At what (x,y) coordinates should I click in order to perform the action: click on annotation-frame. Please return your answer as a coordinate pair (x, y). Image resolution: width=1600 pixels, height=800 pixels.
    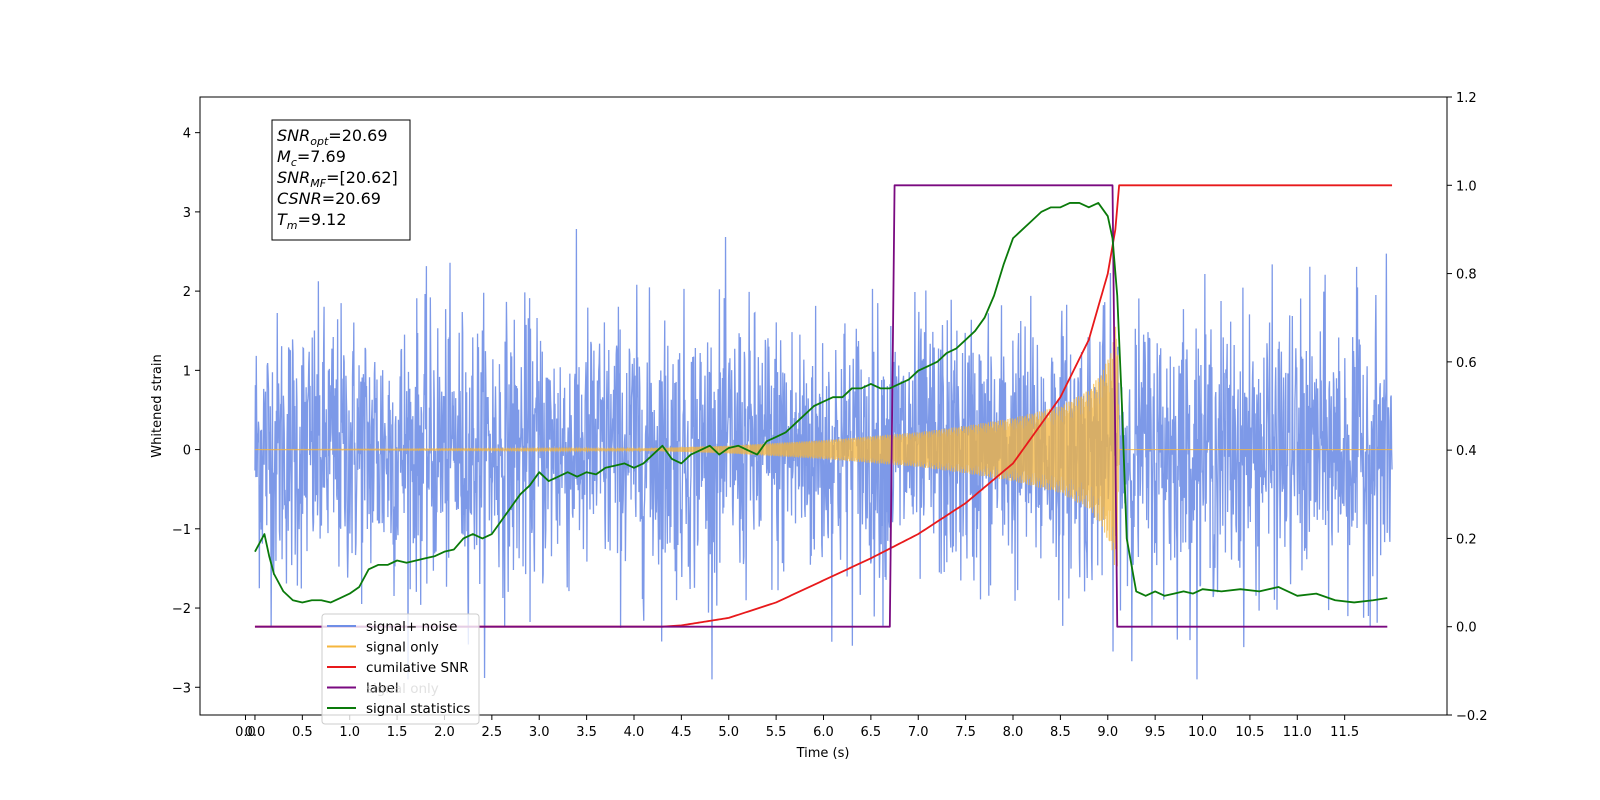
    Looking at the image, I should click on (341, 180).